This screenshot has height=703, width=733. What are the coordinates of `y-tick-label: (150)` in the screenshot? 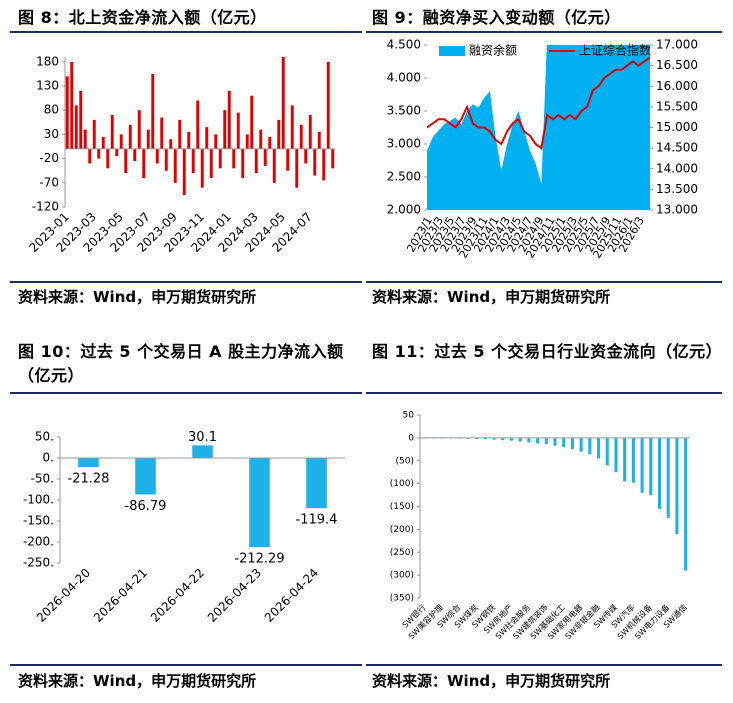 It's located at (402, 507).